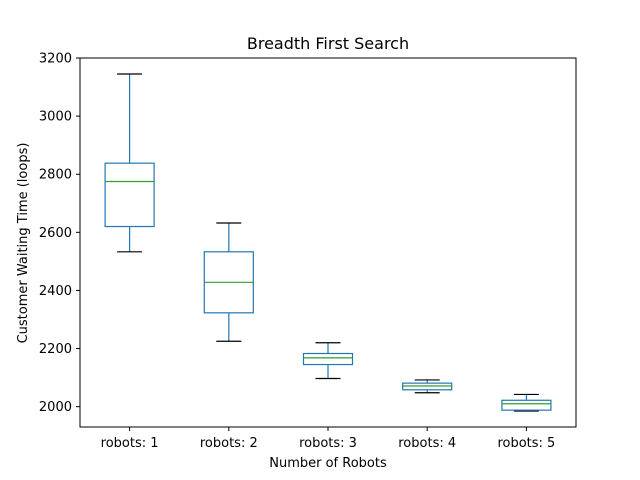  What do you see at coordinates (526, 443) in the screenshot?
I see `x-tick-label: robots: 5` at bounding box center [526, 443].